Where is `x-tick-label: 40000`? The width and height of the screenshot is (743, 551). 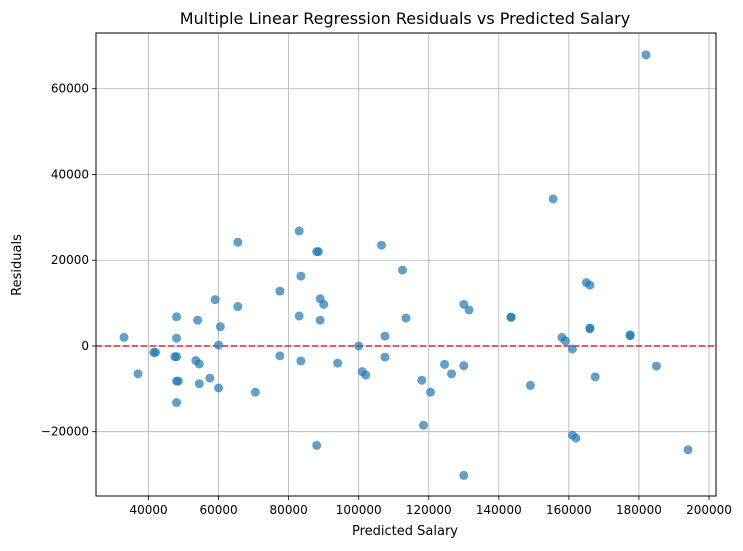
x-tick-label: 40000 is located at coordinates (148, 510).